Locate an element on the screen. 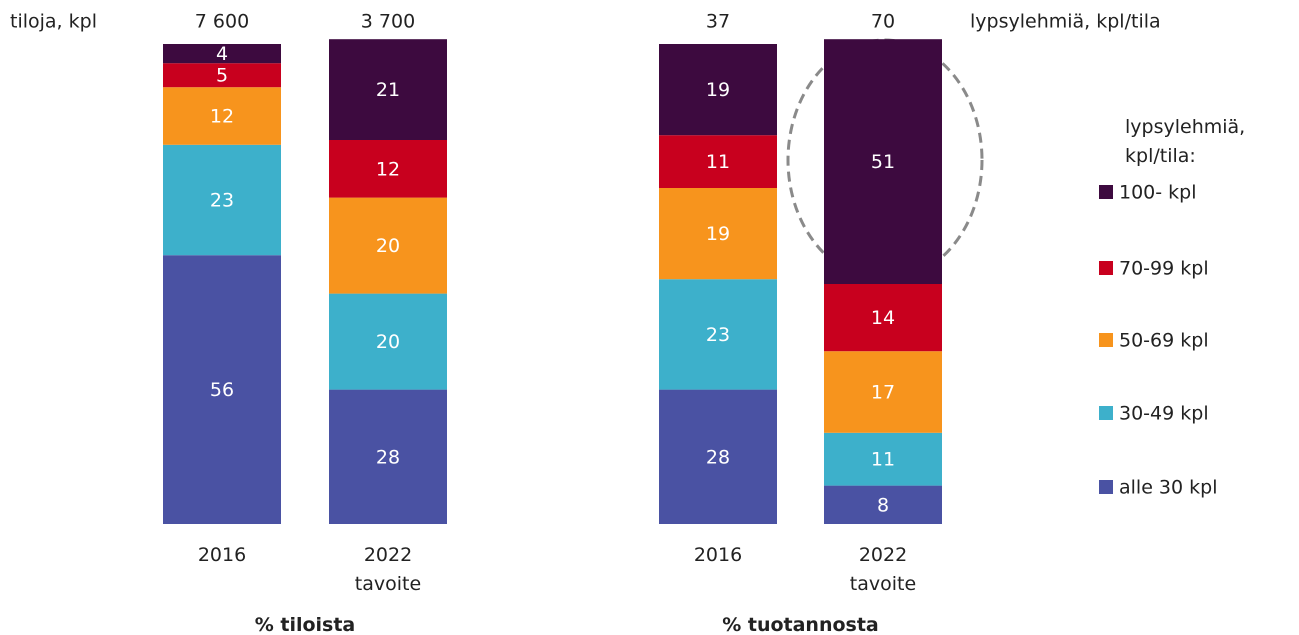 This screenshot has height=635, width=1299. column-total: 70 is located at coordinates (883, 22).